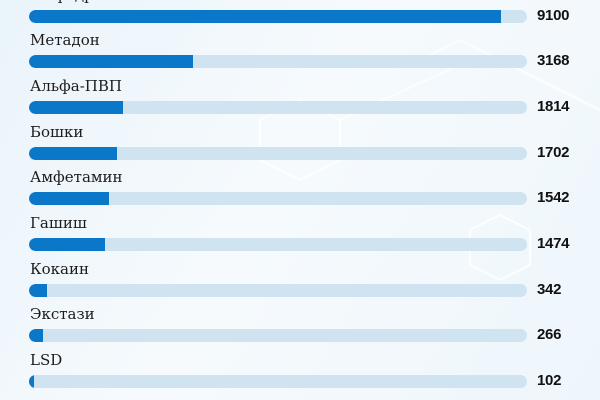 The width and height of the screenshot is (600, 400). What do you see at coordinates (300, 146) in the screenshot?
I see `bar-row: Бошки 1702` at bounding box center [300, 146].